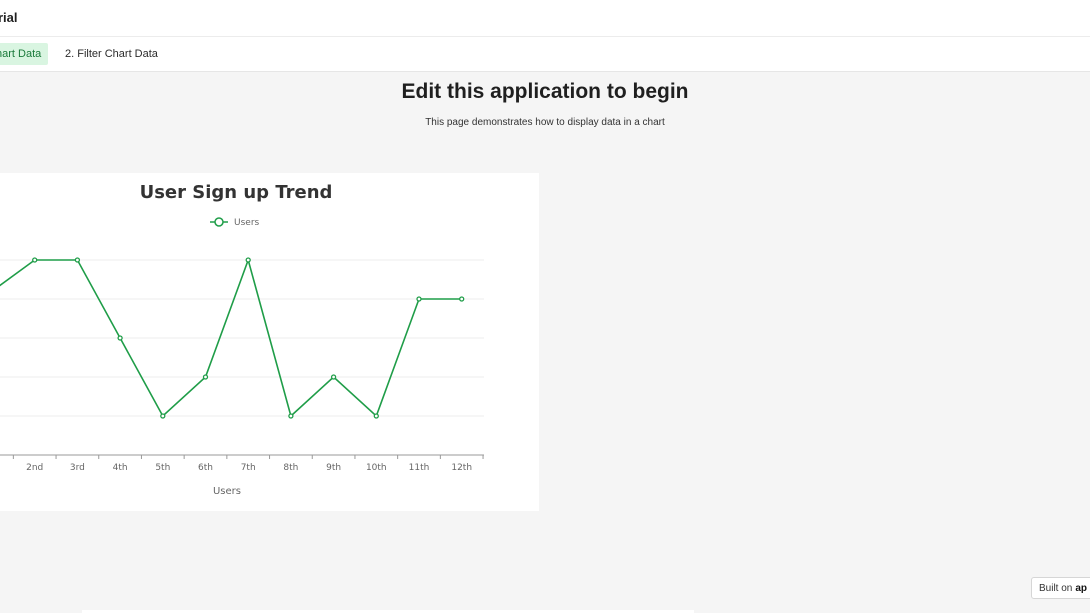 The width and height of the screenshot is (1090, 613). What do you see at coordinates (388, 611) in the screenshot?
I see `bottom-card-edge` at bounding box center [388, 611].